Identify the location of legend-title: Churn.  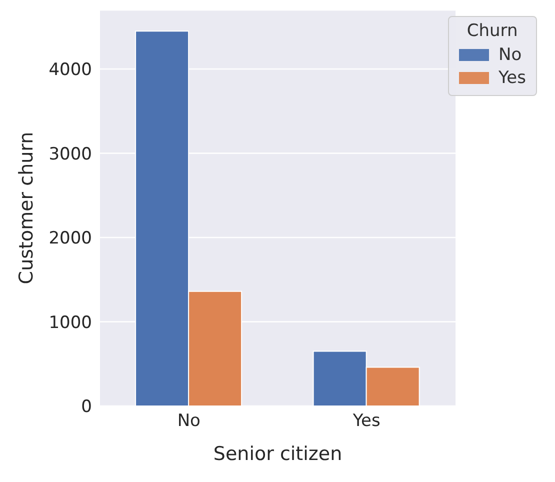
(492, 31).